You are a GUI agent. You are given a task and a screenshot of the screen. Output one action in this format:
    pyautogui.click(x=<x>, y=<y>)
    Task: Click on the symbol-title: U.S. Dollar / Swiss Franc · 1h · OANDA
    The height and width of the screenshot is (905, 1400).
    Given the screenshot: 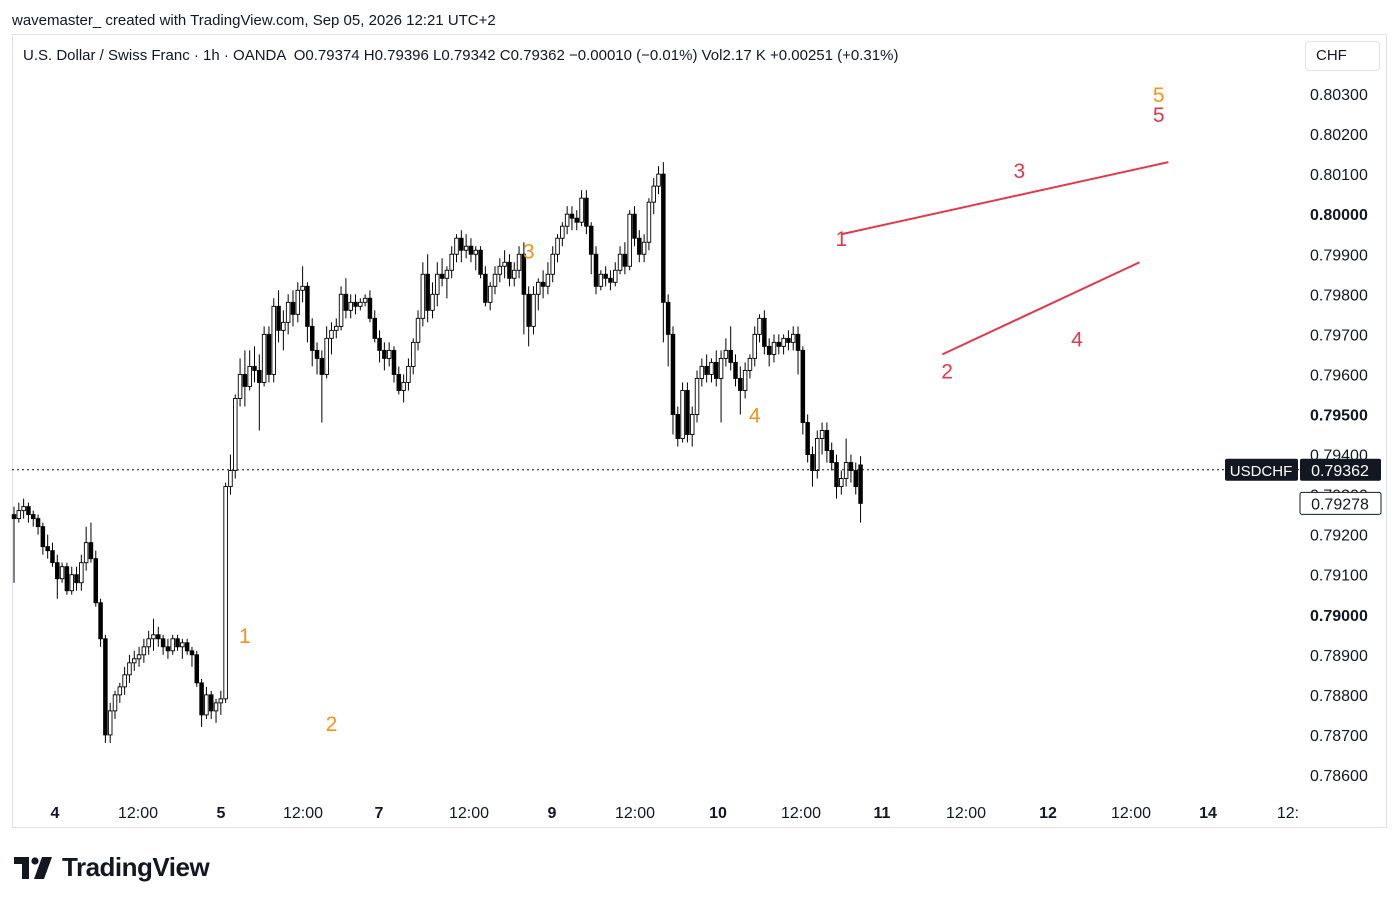 What is the action you would take?
    pyautogui.click(x=154, y=55)
    